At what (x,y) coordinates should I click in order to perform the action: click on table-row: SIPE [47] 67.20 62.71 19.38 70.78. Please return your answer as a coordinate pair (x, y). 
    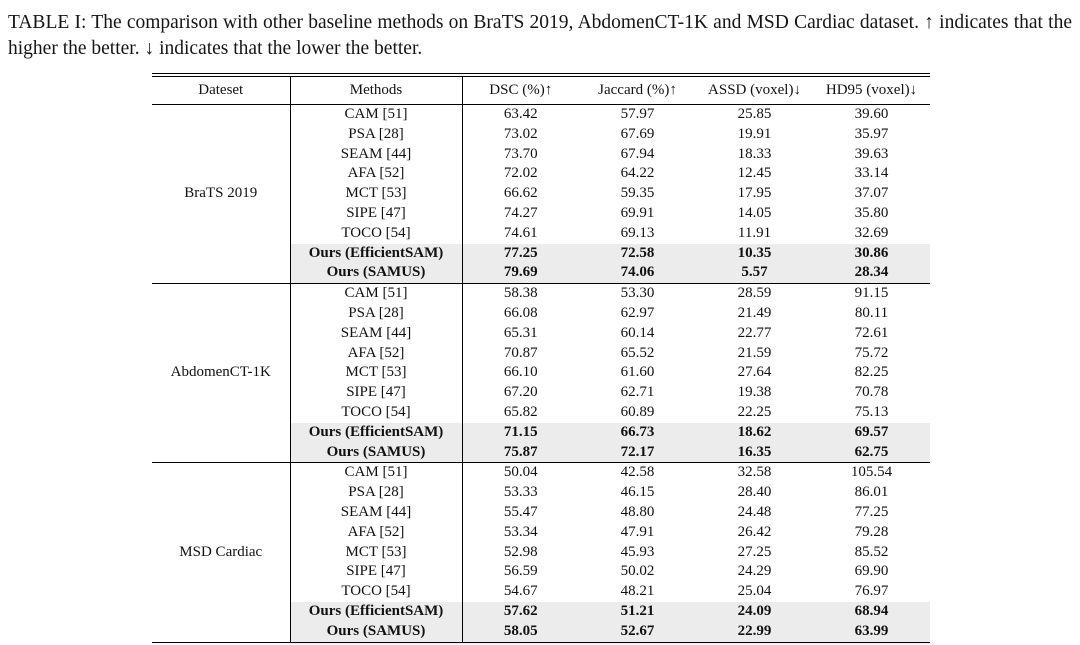
    Looking at the image, I should click on (541, 393).